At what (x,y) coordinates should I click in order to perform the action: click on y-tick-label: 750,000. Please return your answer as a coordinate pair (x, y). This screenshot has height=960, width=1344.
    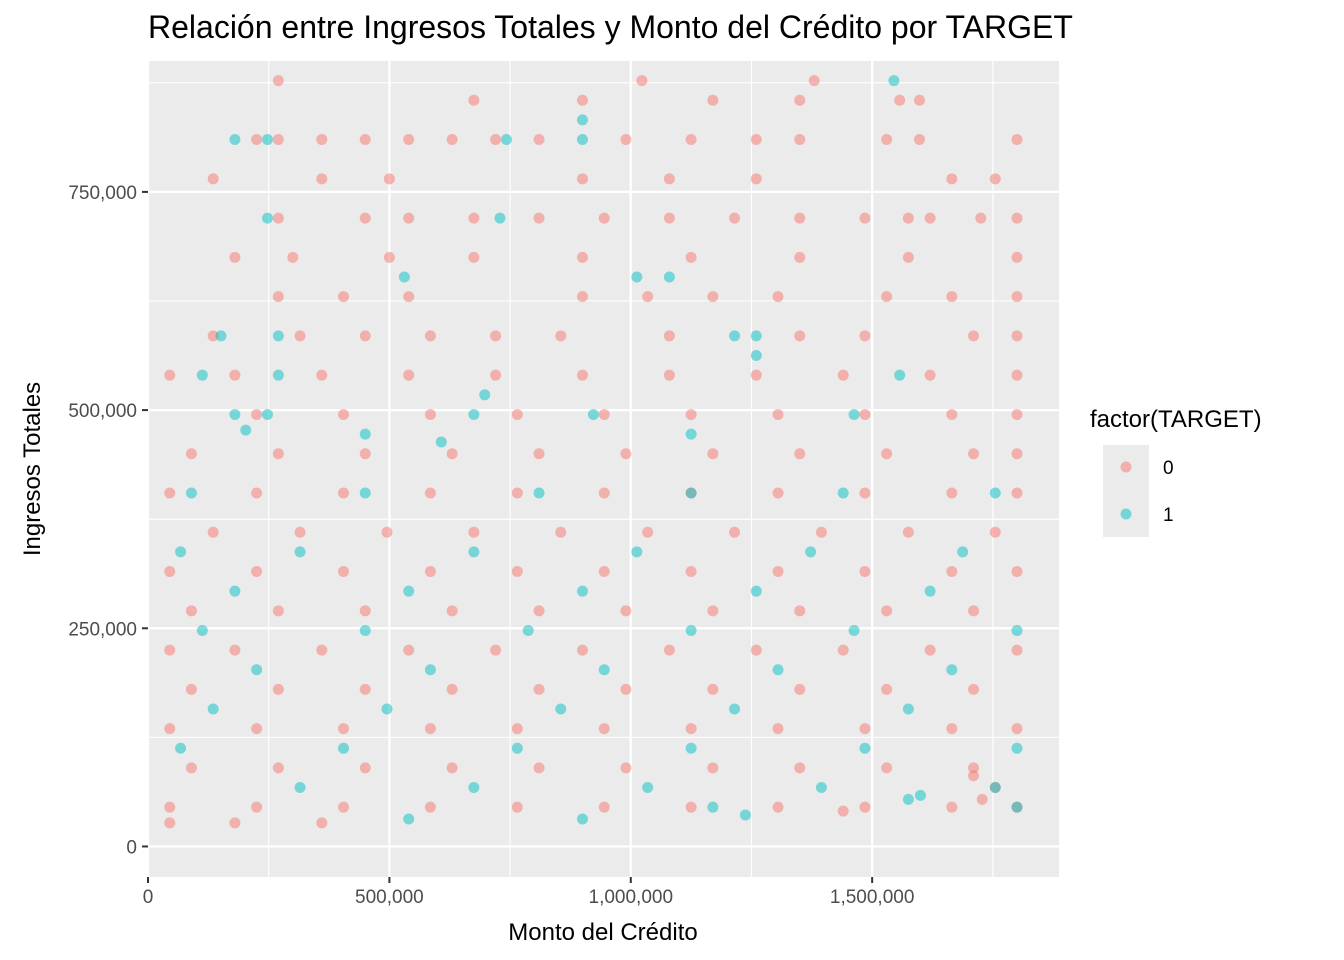
    Looking at the image, I should click on (102, 193).